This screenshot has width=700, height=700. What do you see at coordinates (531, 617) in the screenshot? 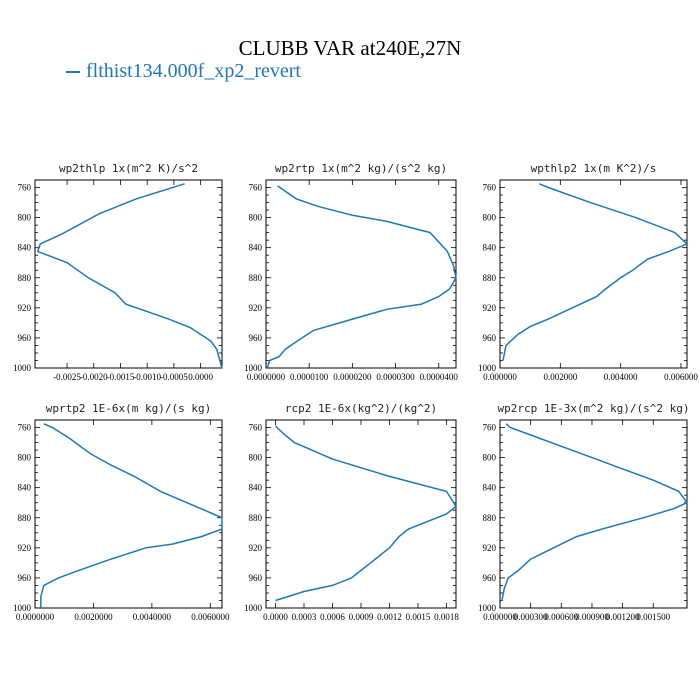
I see `x-tick-label: 0.000300` at bounding box center [531, 617].